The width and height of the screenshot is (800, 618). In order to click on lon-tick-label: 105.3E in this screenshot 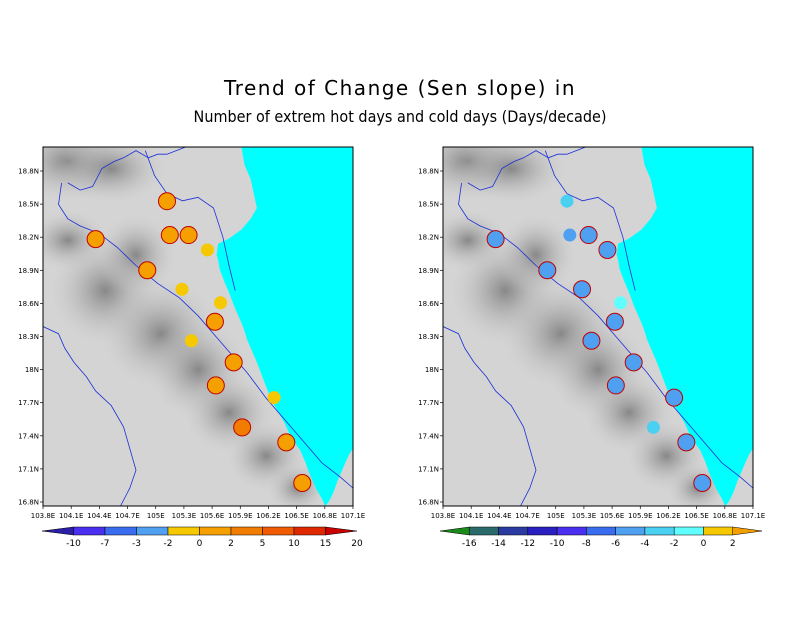, I will do `click(584, 516)`.